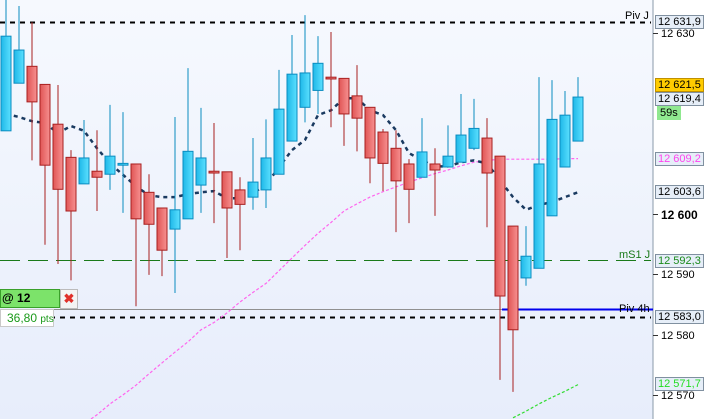 This screenshot has height=419, width=706. I want to click on price-axis-background, so click(679, 209).